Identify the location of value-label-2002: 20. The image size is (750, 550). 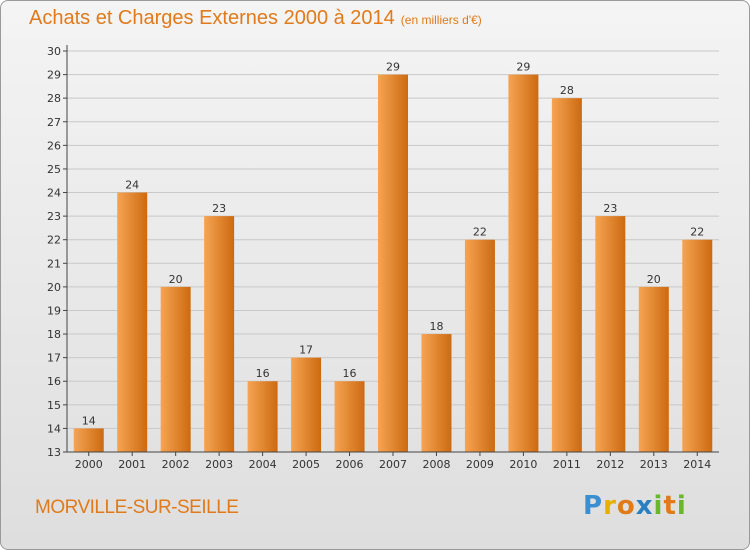
(176, 279).